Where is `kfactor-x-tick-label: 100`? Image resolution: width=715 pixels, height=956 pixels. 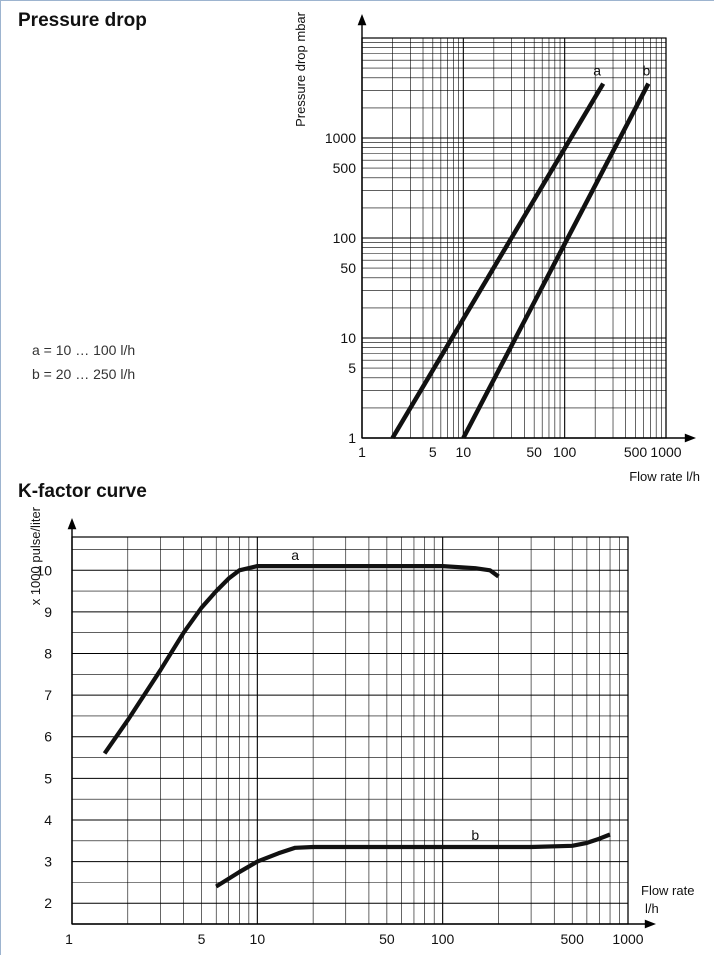
kfactor-x-tick-label: 100 is located at coordinates (443, 939).